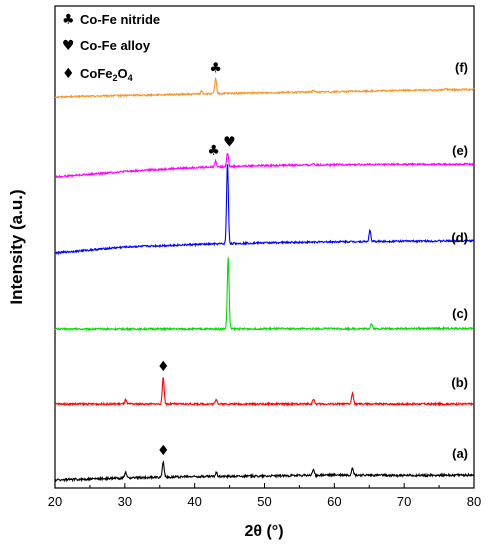  I want to click on curve-label-f: (f), so click(461, 67).